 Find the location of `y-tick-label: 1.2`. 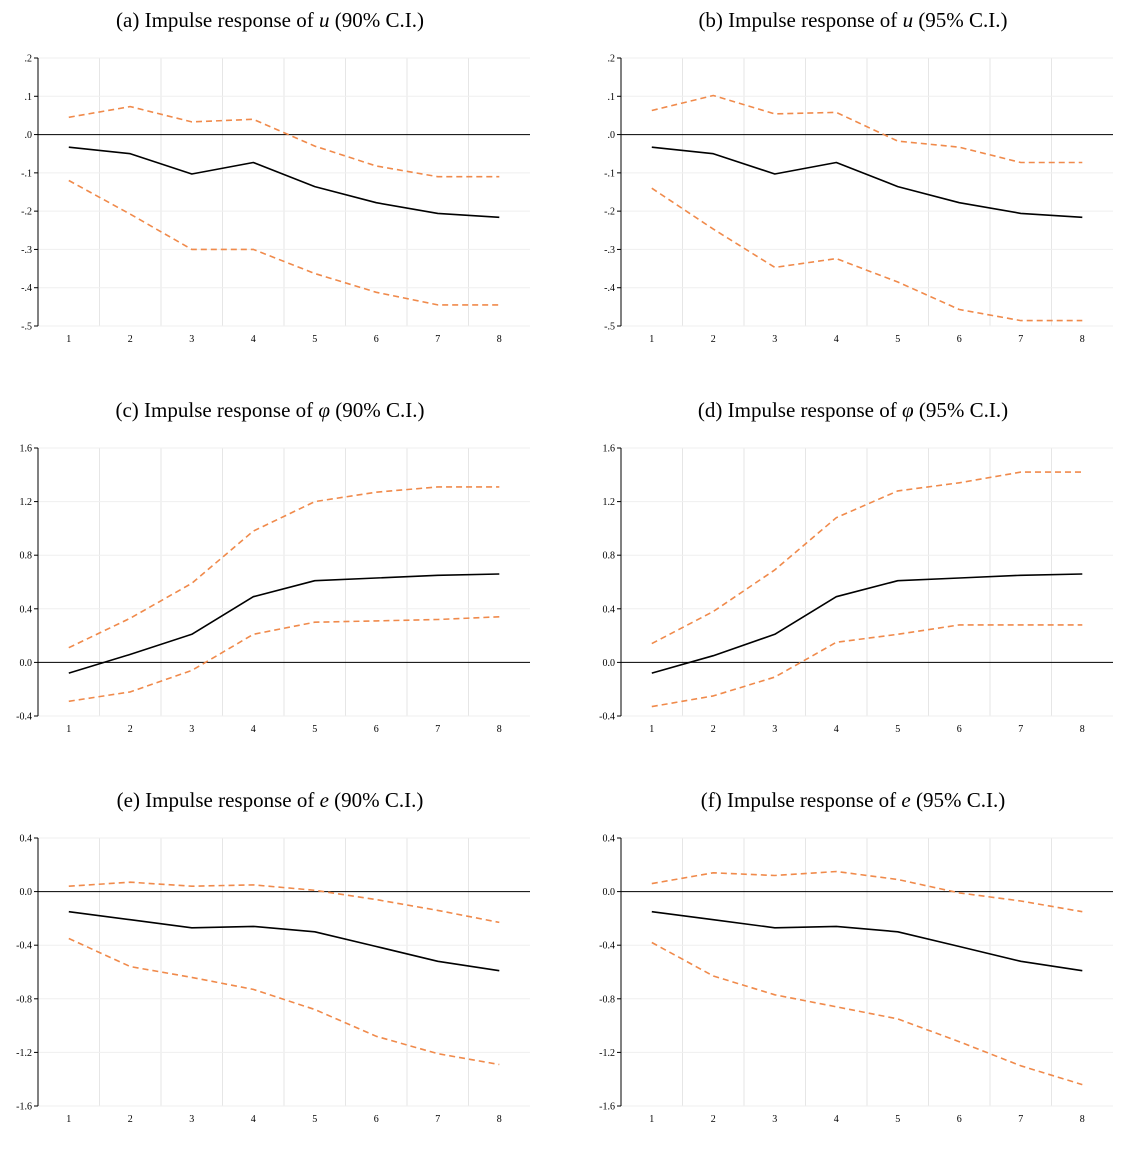

y-tick-label: 1.2 is located at coordinates (609, 502).